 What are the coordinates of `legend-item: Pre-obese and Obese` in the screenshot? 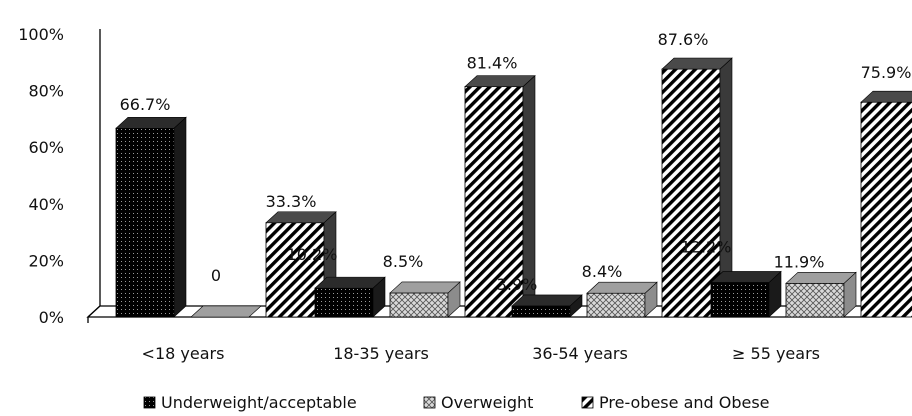 It's located at (676, 402).